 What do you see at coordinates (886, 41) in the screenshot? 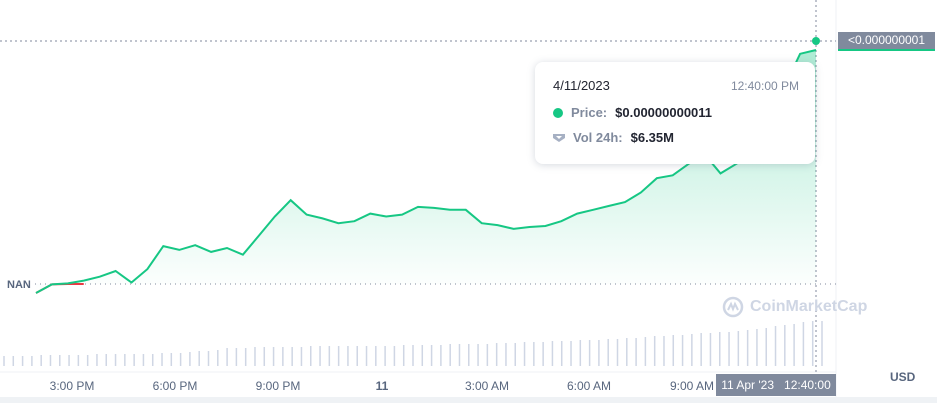
I see `current-price-label: <0.000000001` at bounding box center [886, 41].